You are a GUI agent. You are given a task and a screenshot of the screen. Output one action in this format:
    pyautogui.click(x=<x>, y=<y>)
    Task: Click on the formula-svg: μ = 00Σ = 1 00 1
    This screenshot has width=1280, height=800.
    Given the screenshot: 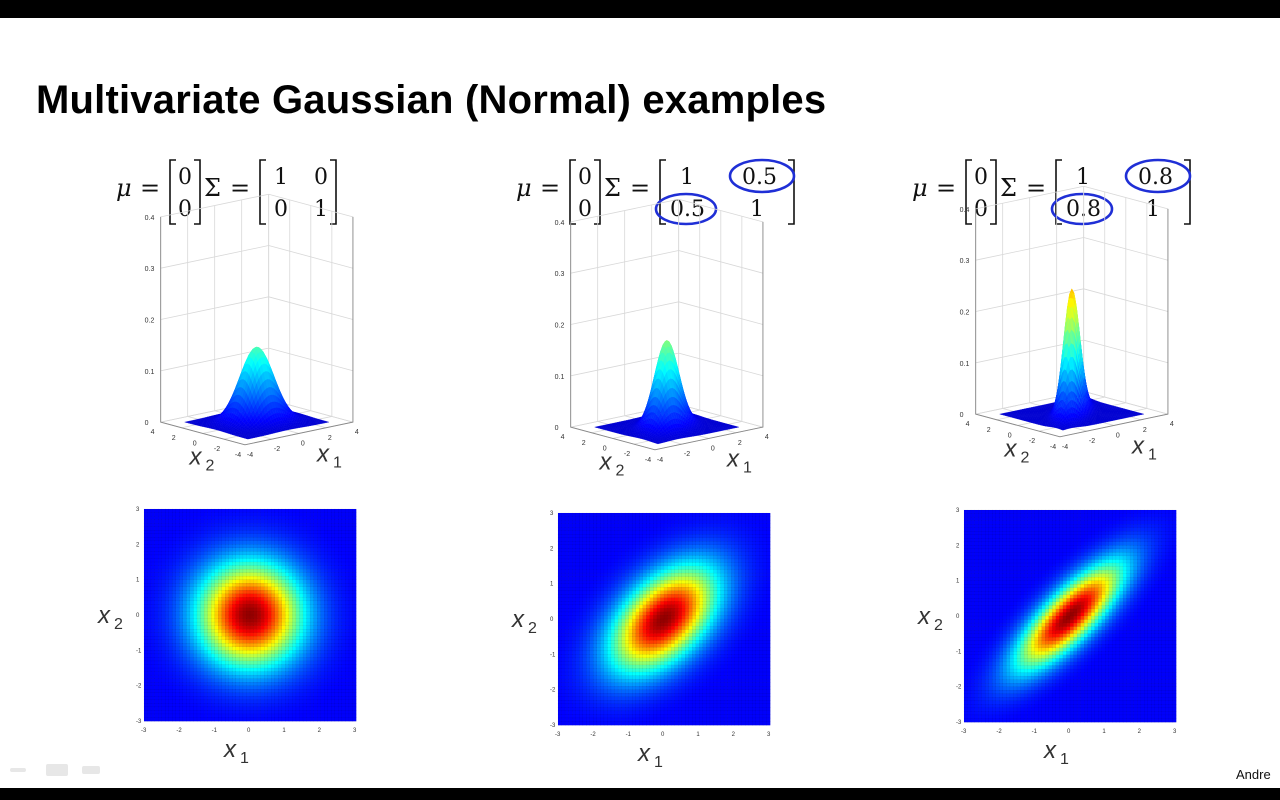 What is the action you would take?
    pyautogui.click(x=226, y=192)
    